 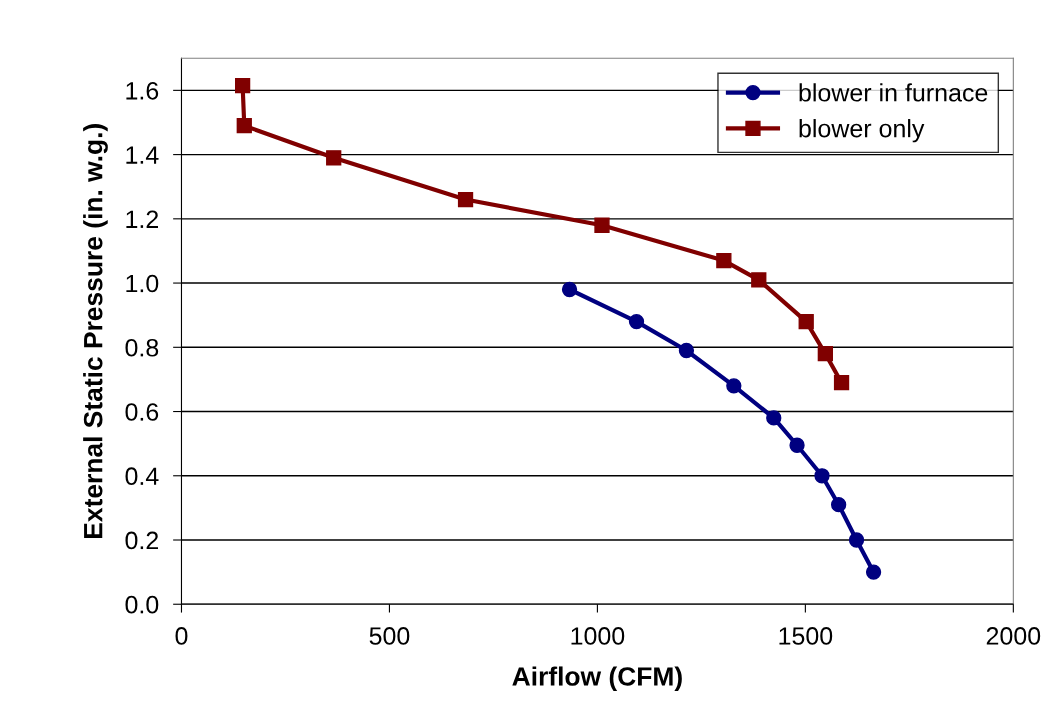 I want to click on legend-label: blower in furnace, so click(x=893, y=92).